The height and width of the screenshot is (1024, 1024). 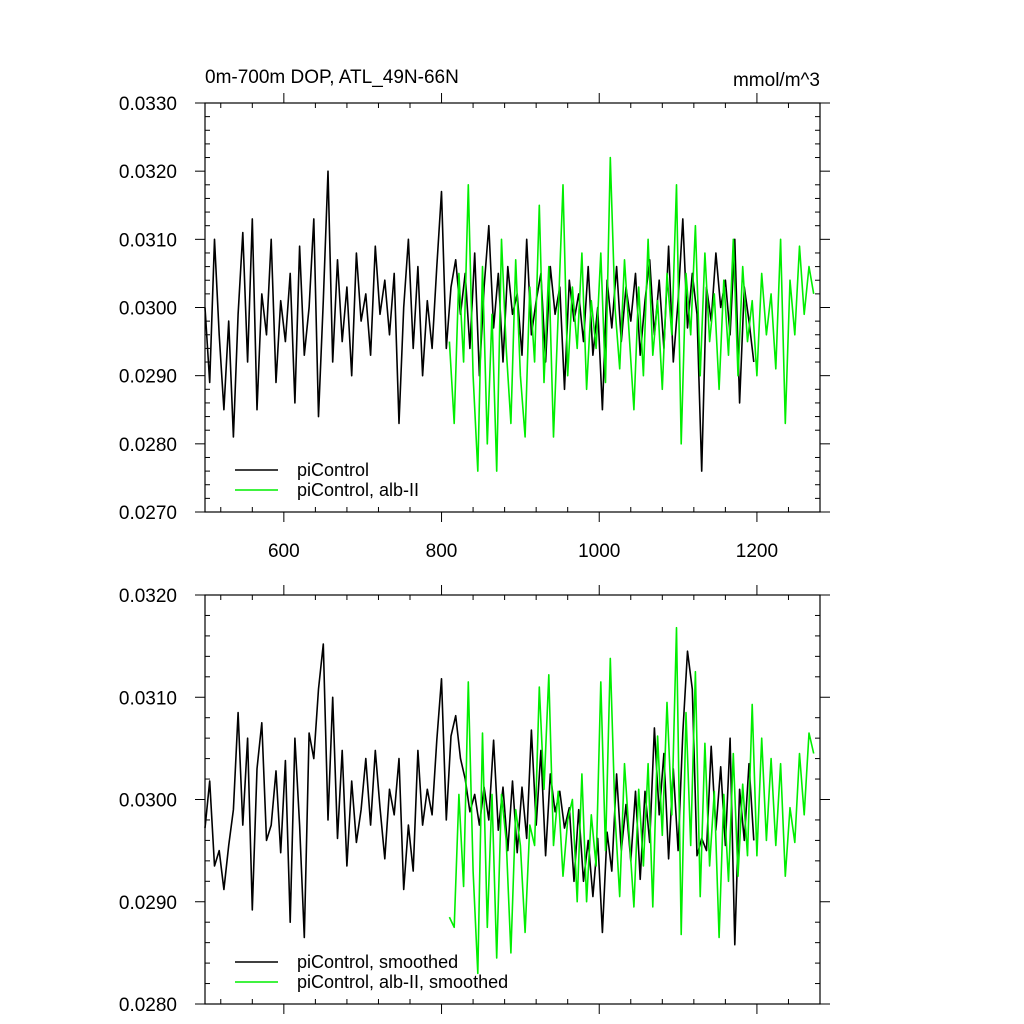 I want to click on chart-title: 0m-700m DOP, ATL_49N-66N, so click(x=332, y=77).